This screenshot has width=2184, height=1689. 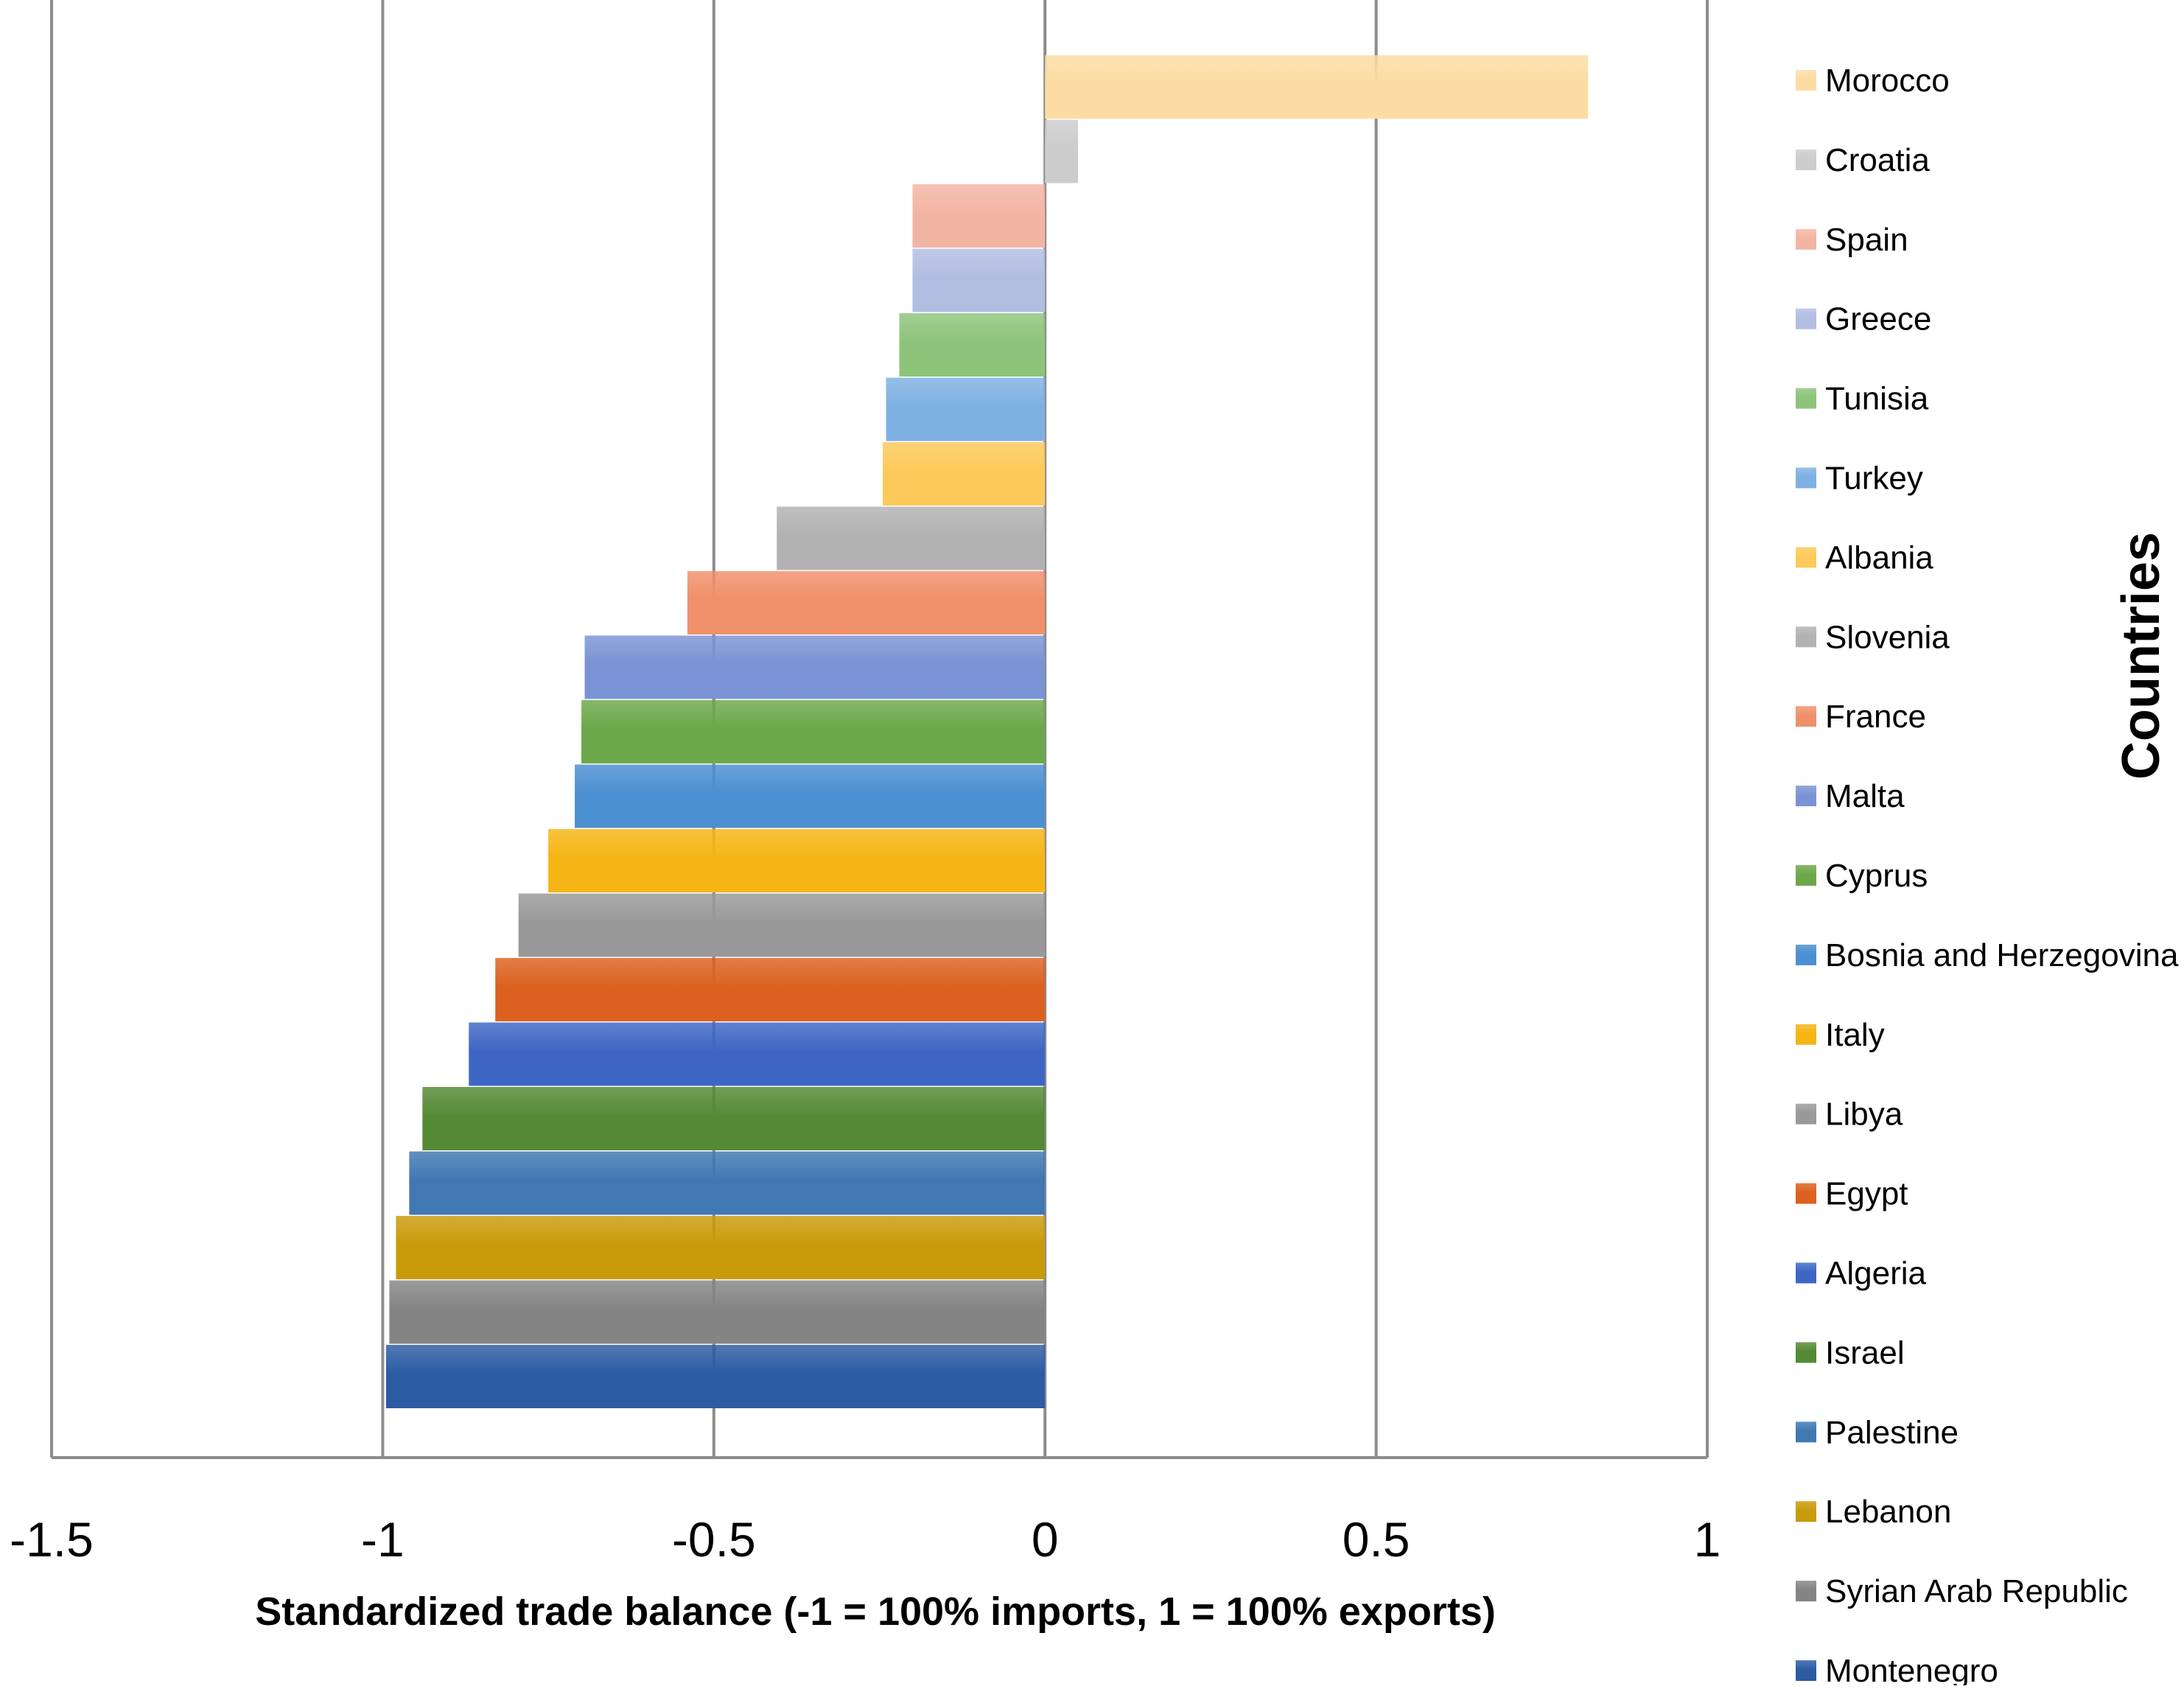 I want to click on legend-swatch-tunisia, so click(x=1806, y=398).